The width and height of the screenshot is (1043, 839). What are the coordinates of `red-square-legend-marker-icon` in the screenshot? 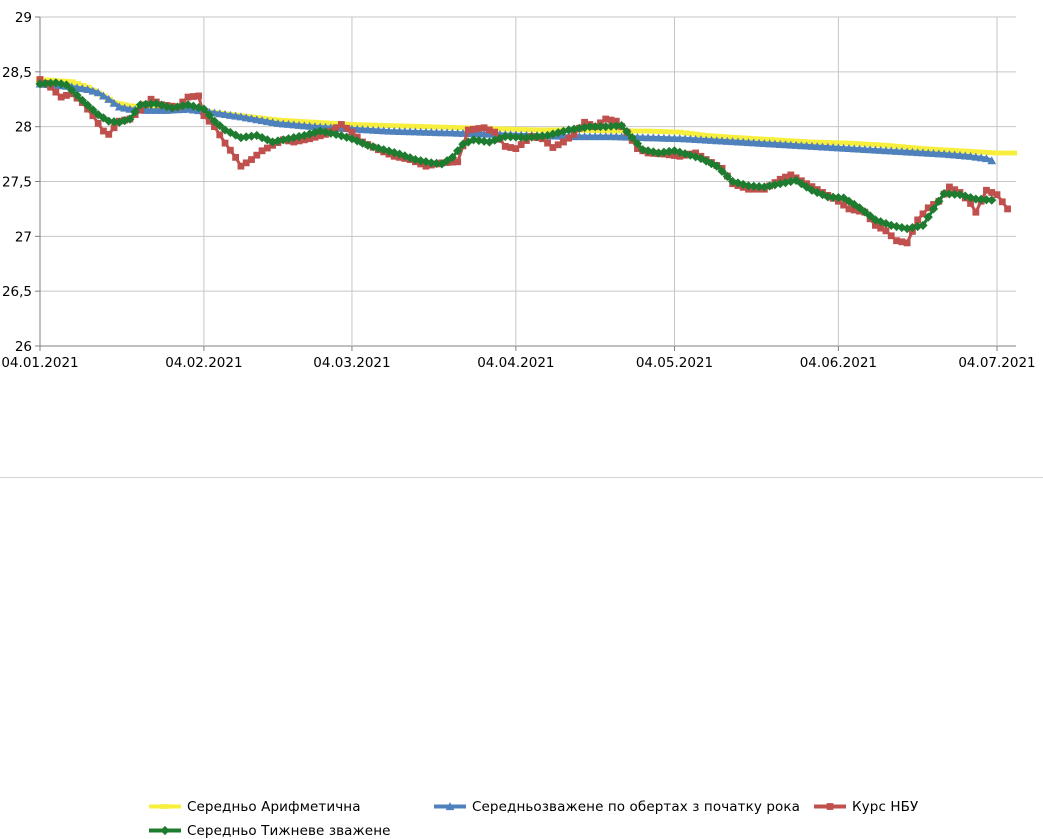 It's located at (830, 806).